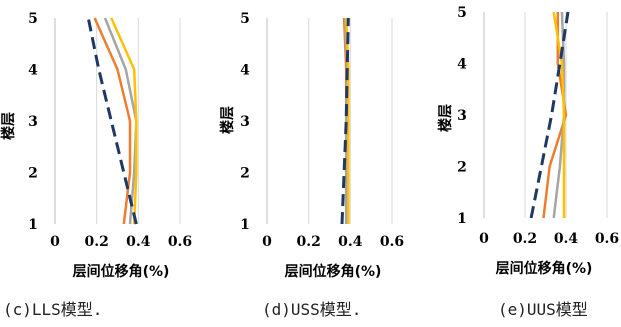  Describe the element at coordinates (543, 309) in the screenshot. I see `panel-caption: (e)UUS模型` at that location.